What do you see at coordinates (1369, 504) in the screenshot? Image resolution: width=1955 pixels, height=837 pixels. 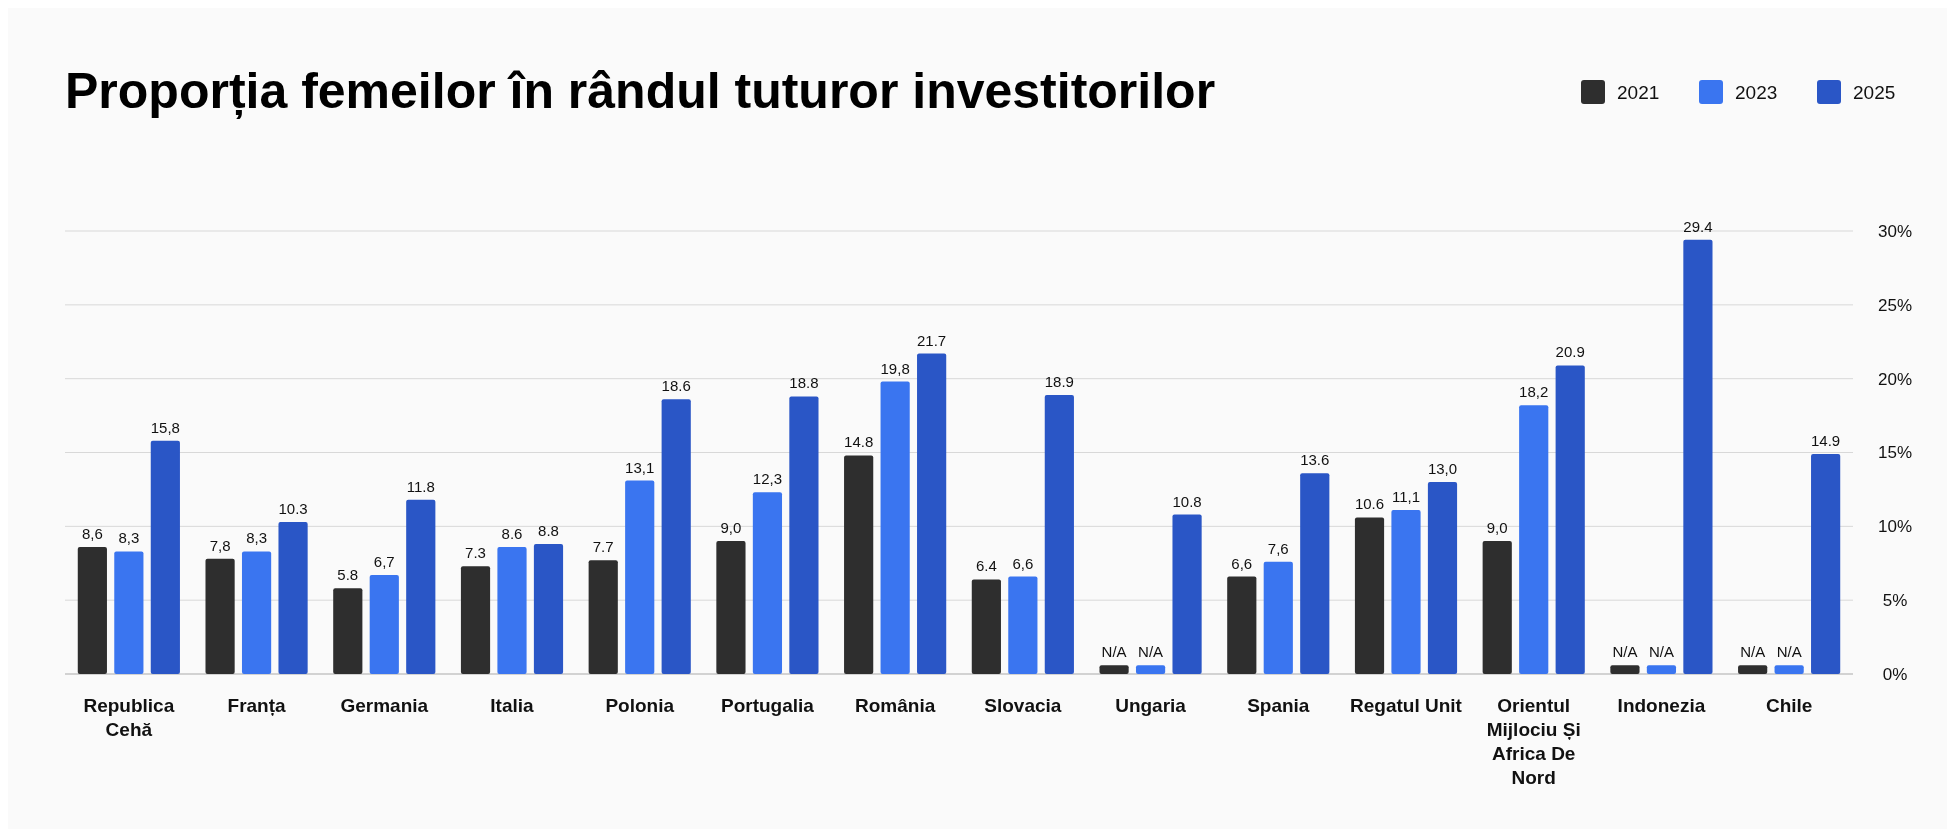 I see `data-label: 10.6` at bounding box center [1369, 504].